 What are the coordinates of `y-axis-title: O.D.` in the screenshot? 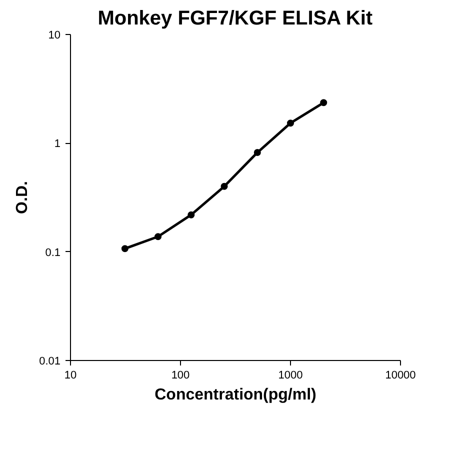 It's located at (23, 197).